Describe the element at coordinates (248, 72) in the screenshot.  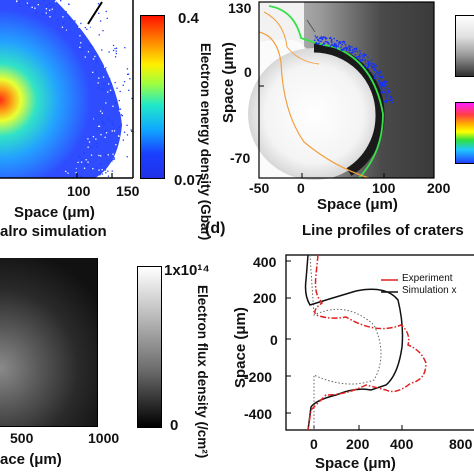
I see `panel-b-ytick-0: 0` at that location.